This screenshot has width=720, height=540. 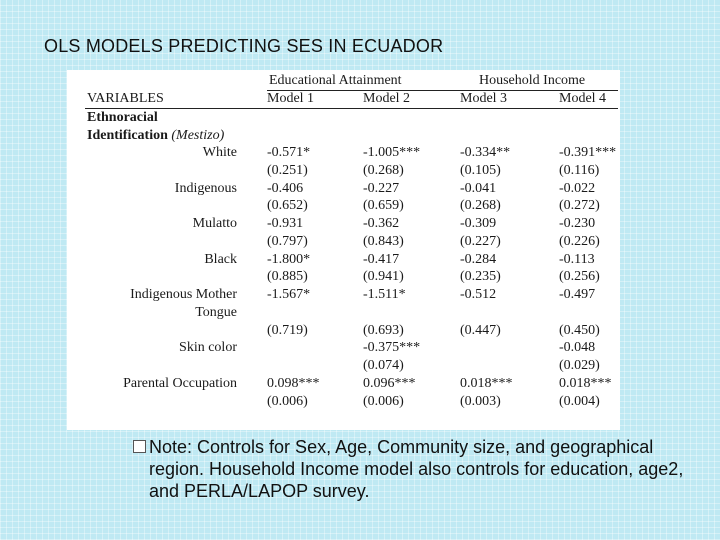 I want to click on section-label-identification: Identification (Mestizo), so click(x=155, y=136).